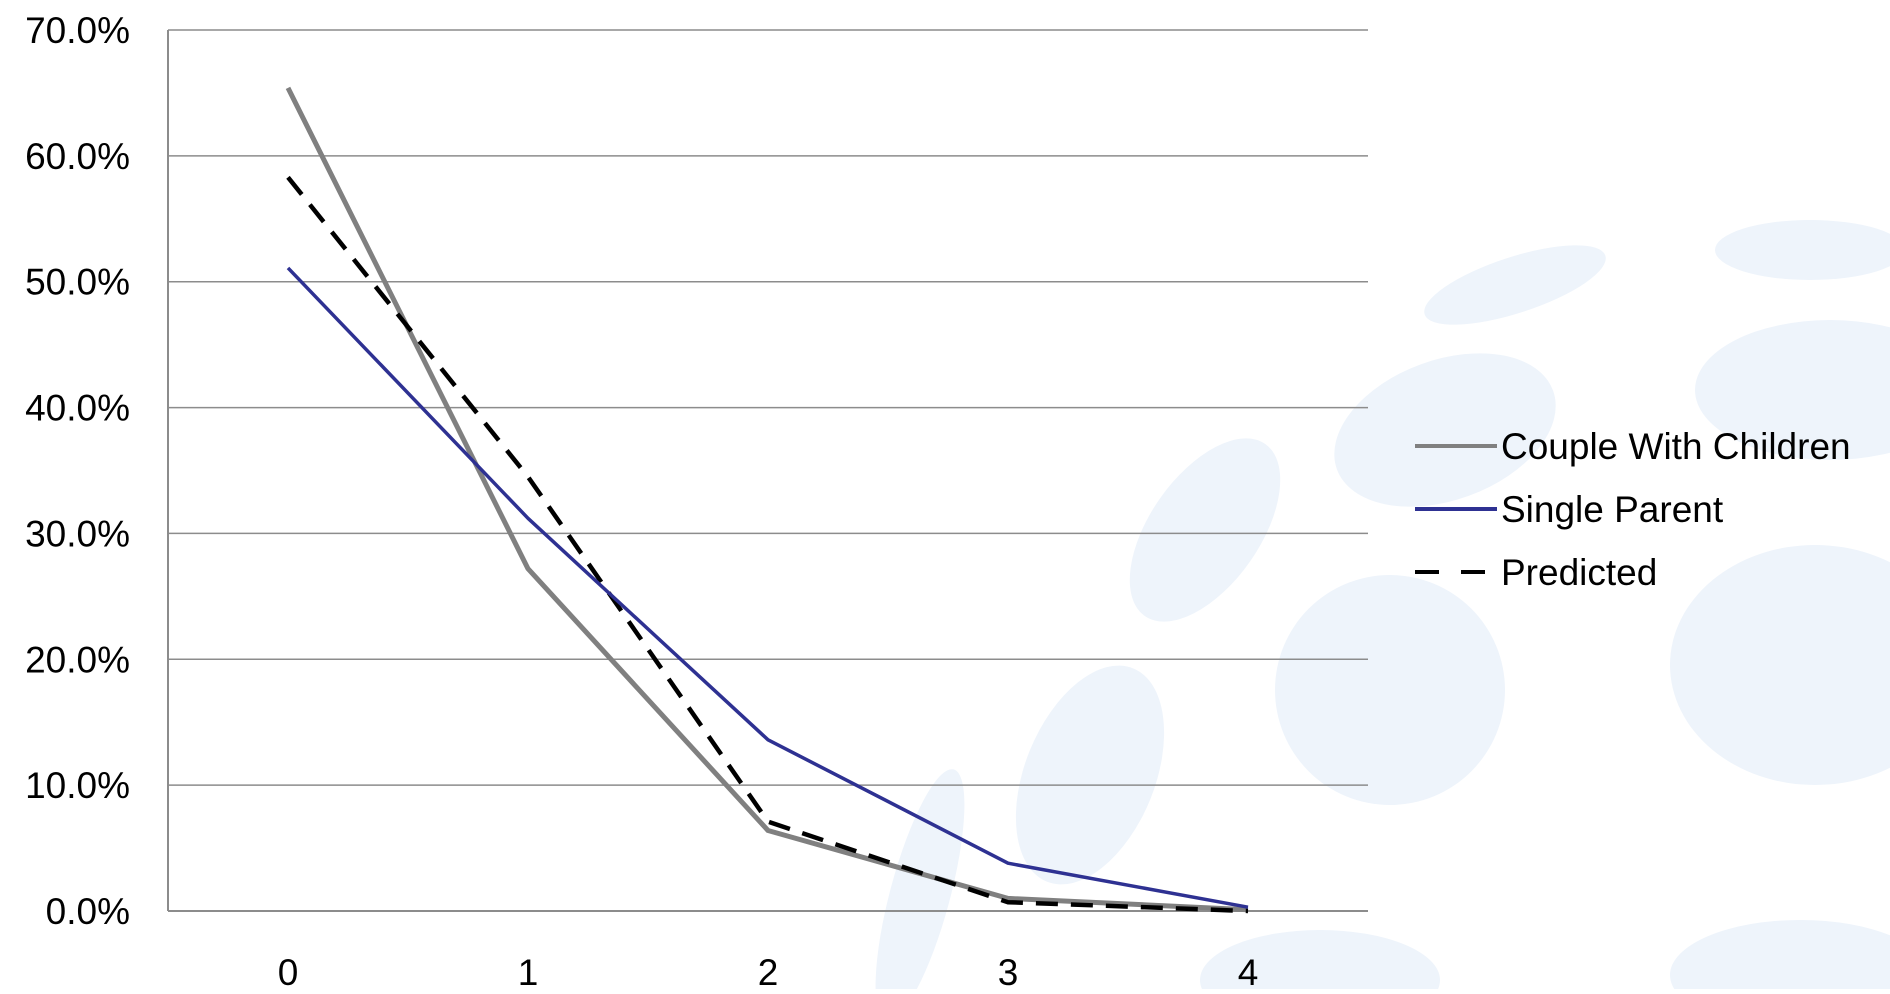 The image size is (1890, 994). I want to click on legend-label: Single Parent, so click(1612, 509).